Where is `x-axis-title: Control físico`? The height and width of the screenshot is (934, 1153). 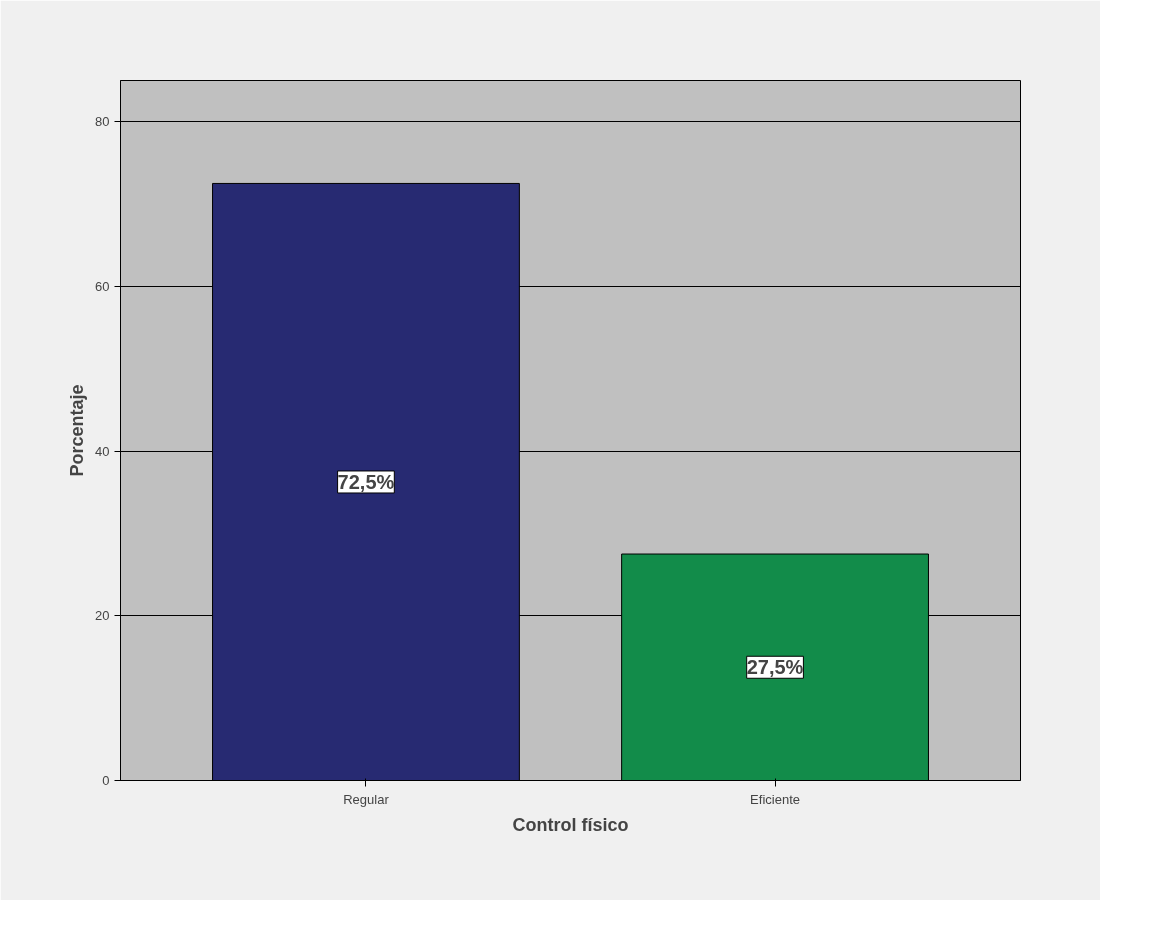
x-axis-title: Control físico is located at coordinates (570, 824).